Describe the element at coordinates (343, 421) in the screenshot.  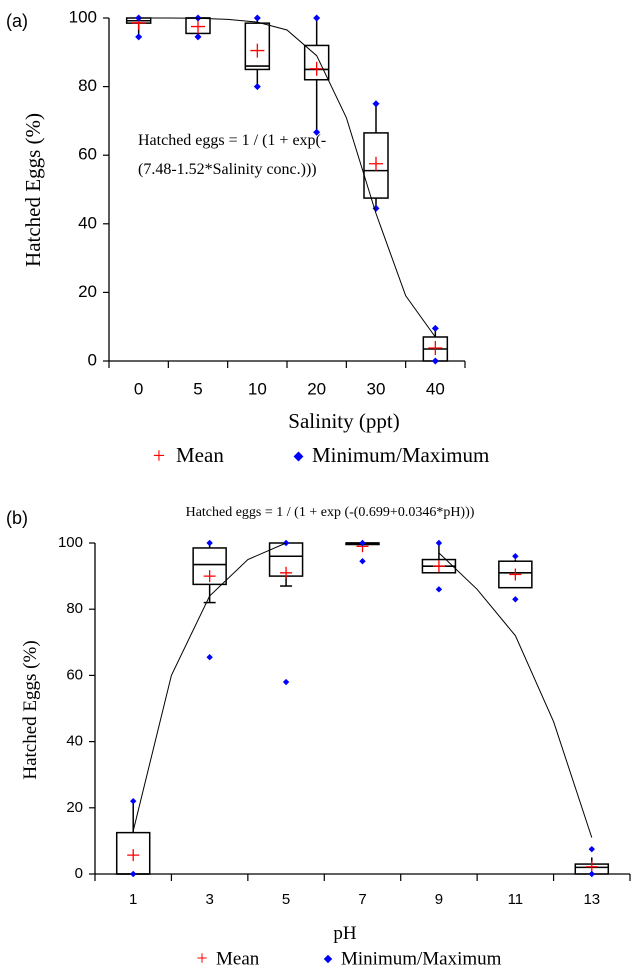
I see `panel-a-x-axis-title: Salinity (ppt)` at that location.